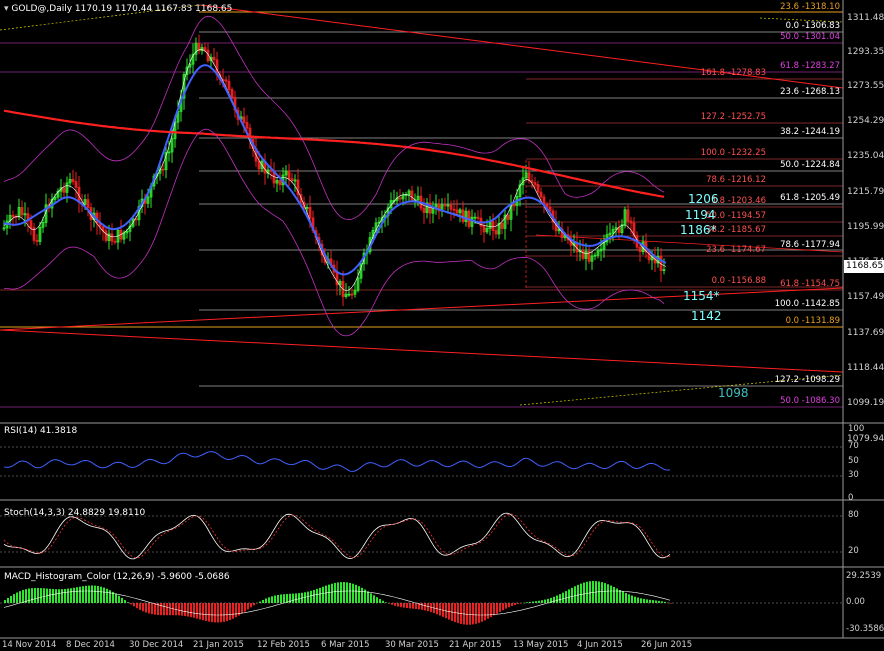  I want to click on time-tick: 14 Nov 2014, so click(29, 645).